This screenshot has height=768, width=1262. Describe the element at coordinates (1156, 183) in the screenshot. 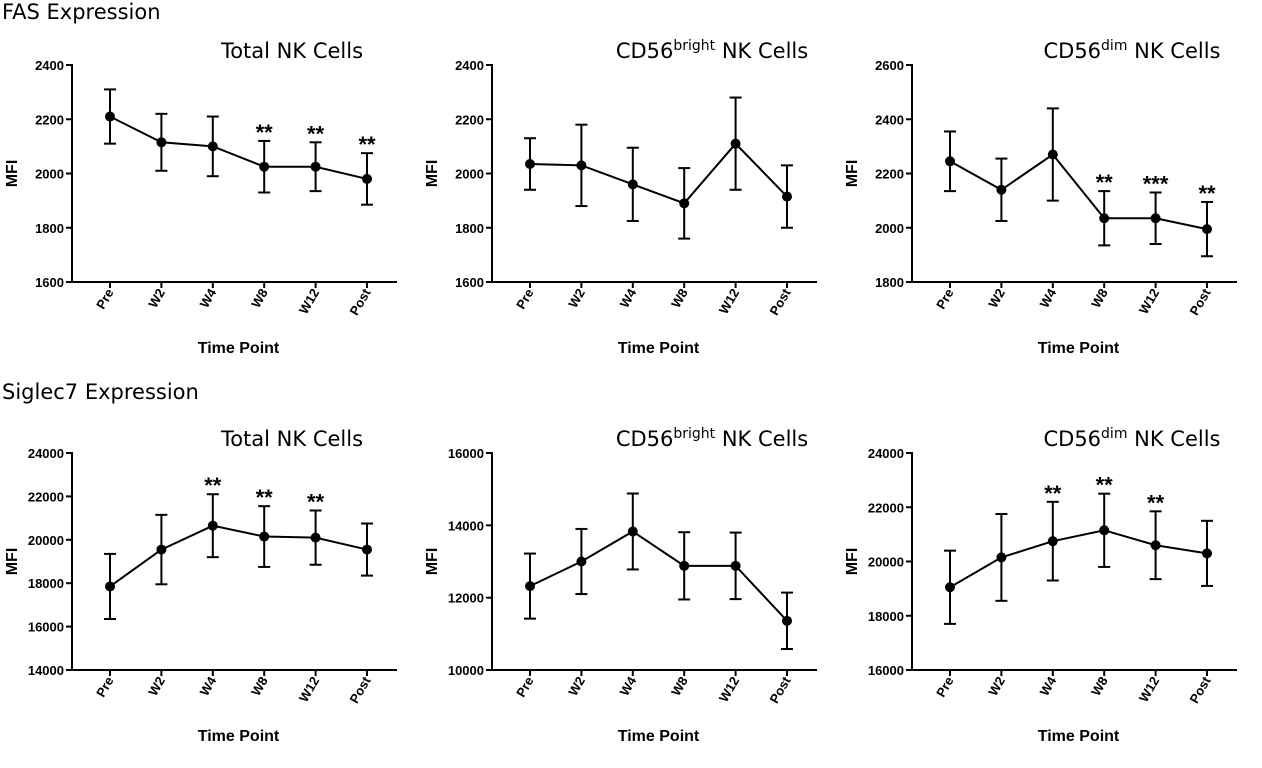

I see `significance-label: ***` at that location.